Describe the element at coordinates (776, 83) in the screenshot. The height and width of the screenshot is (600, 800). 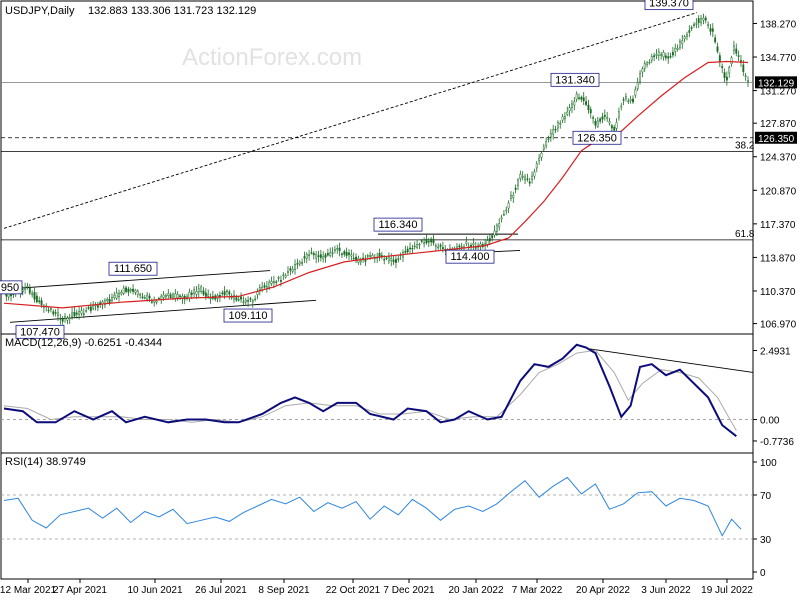
I see `last-price-tag: 132.129` at that location.